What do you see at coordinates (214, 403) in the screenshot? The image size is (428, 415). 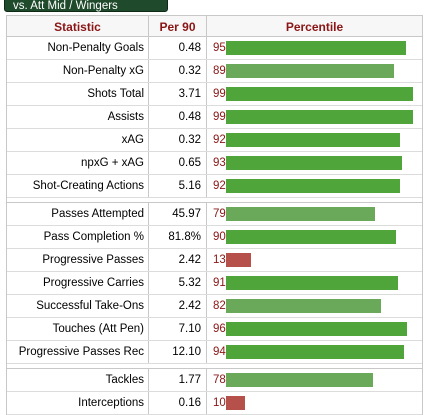 I see `table-row: Interceptions 0.16 10` at bounding box center [214, 403].